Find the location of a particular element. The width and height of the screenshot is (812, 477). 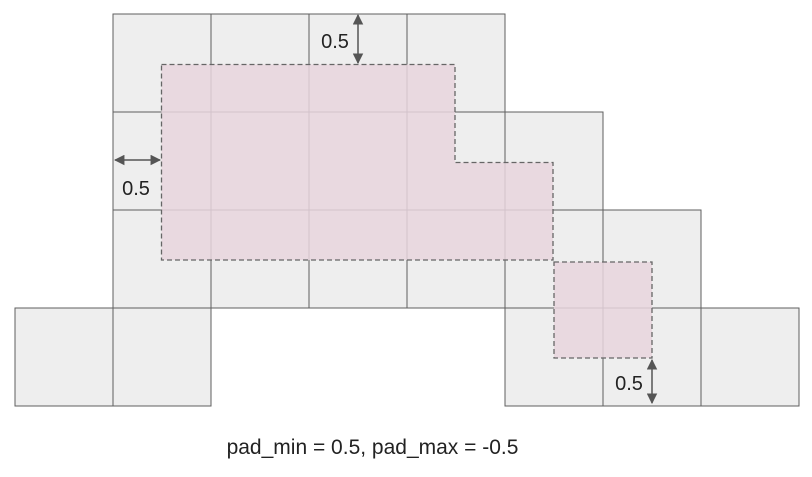

bottom-dimension-label: 0.5 is located at coordinates (629, 384).